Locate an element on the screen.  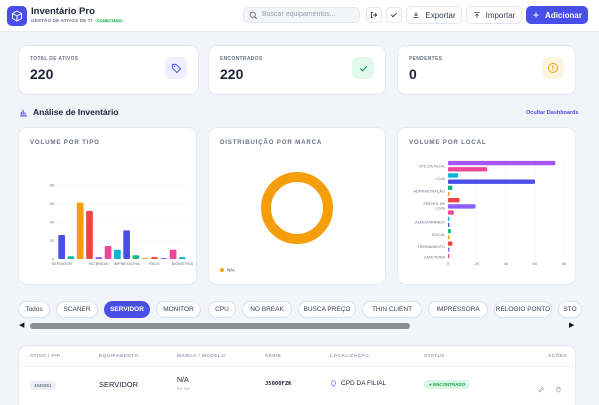
search-icon is located at coordinates (253, 18).